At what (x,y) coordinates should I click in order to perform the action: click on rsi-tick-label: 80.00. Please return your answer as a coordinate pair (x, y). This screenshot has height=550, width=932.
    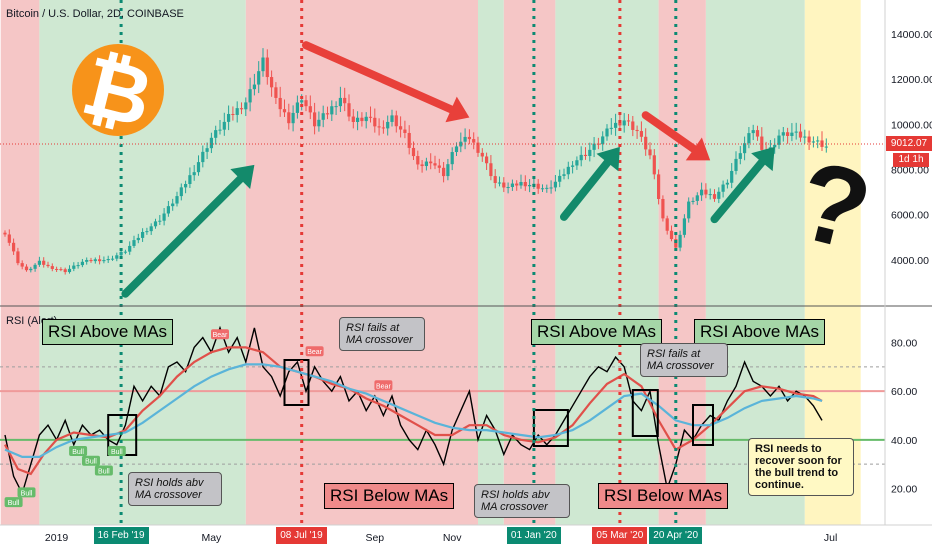
    Looking at the image, I should click on (904, 344).